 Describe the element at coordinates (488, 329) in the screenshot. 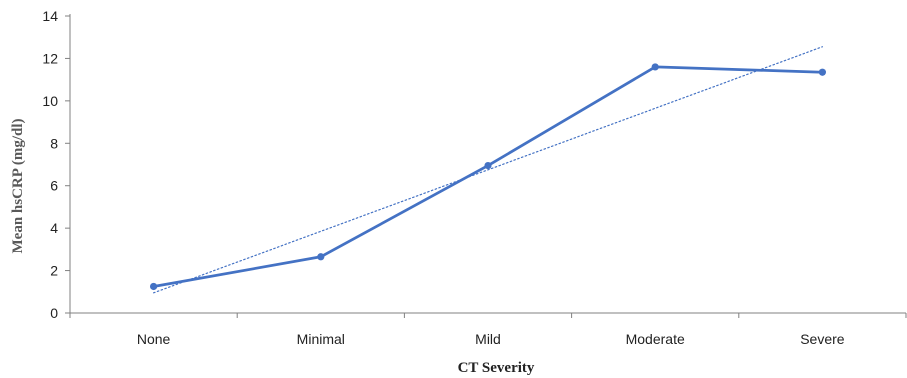

I see `x-axis: None Minimal Mild Moderate Severe` at that location.